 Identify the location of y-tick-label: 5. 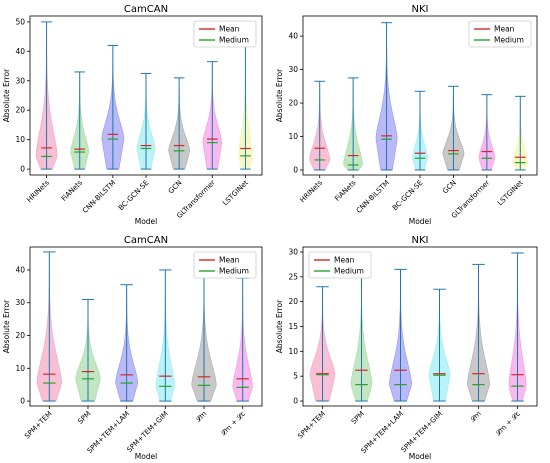
(295, 376).